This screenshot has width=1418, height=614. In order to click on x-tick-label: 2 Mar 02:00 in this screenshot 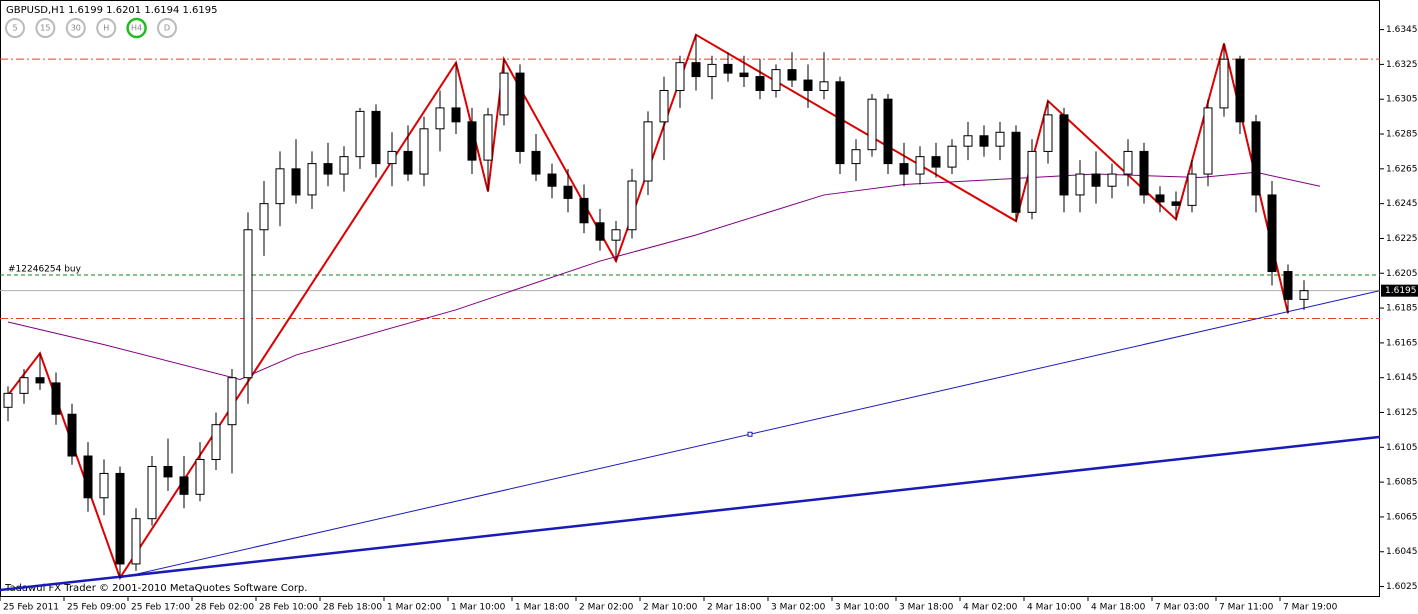, I will do `click(606, 608)`.